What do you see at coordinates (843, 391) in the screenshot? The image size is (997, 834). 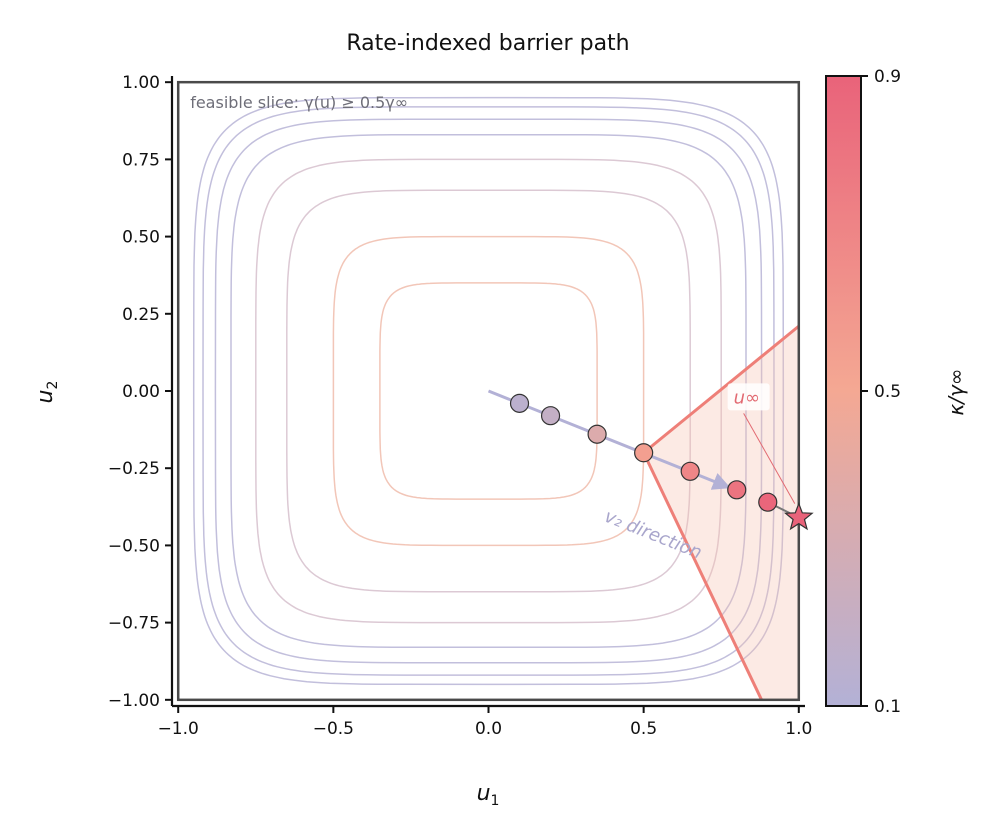 I see `colorbar-gradient` at bounding box center [843, 391].